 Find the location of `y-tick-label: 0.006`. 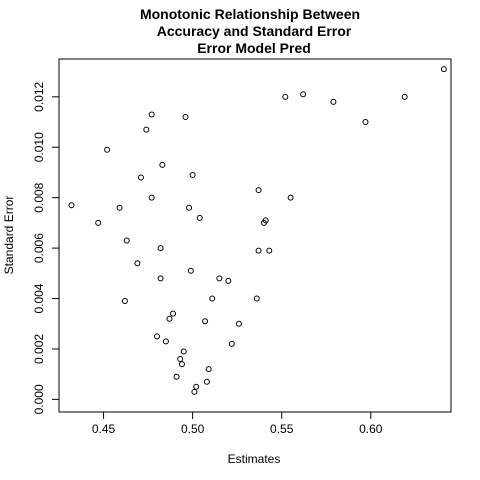

y-tick-label: 0.006 is located at coordinates (39, 248).